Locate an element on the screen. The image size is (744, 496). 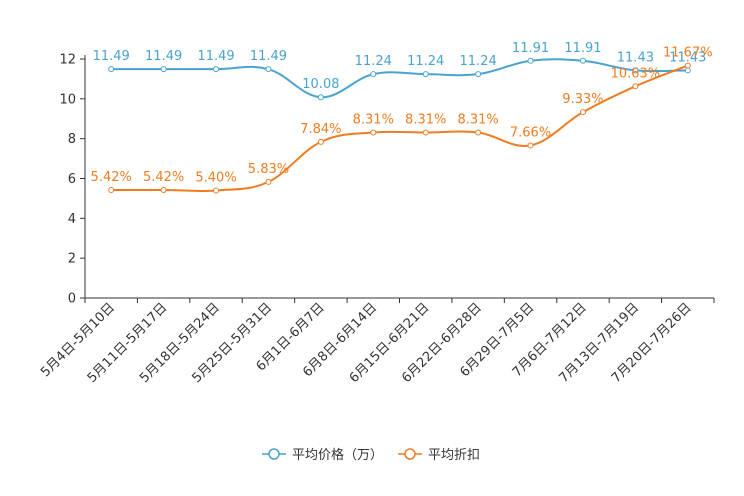
legend: 平均价格（万） 平均折扣 is located at coordinates (371, 455).